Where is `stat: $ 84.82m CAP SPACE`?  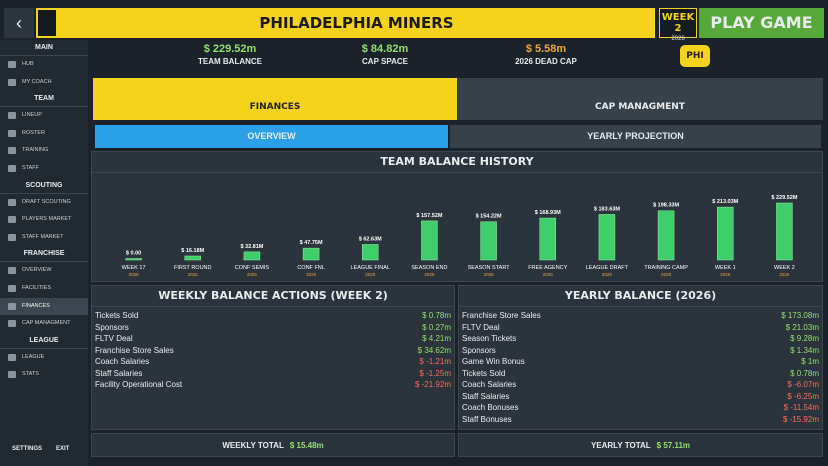
stat: $ 84.82m CAP SPACE is located at coordinates (385, 54).